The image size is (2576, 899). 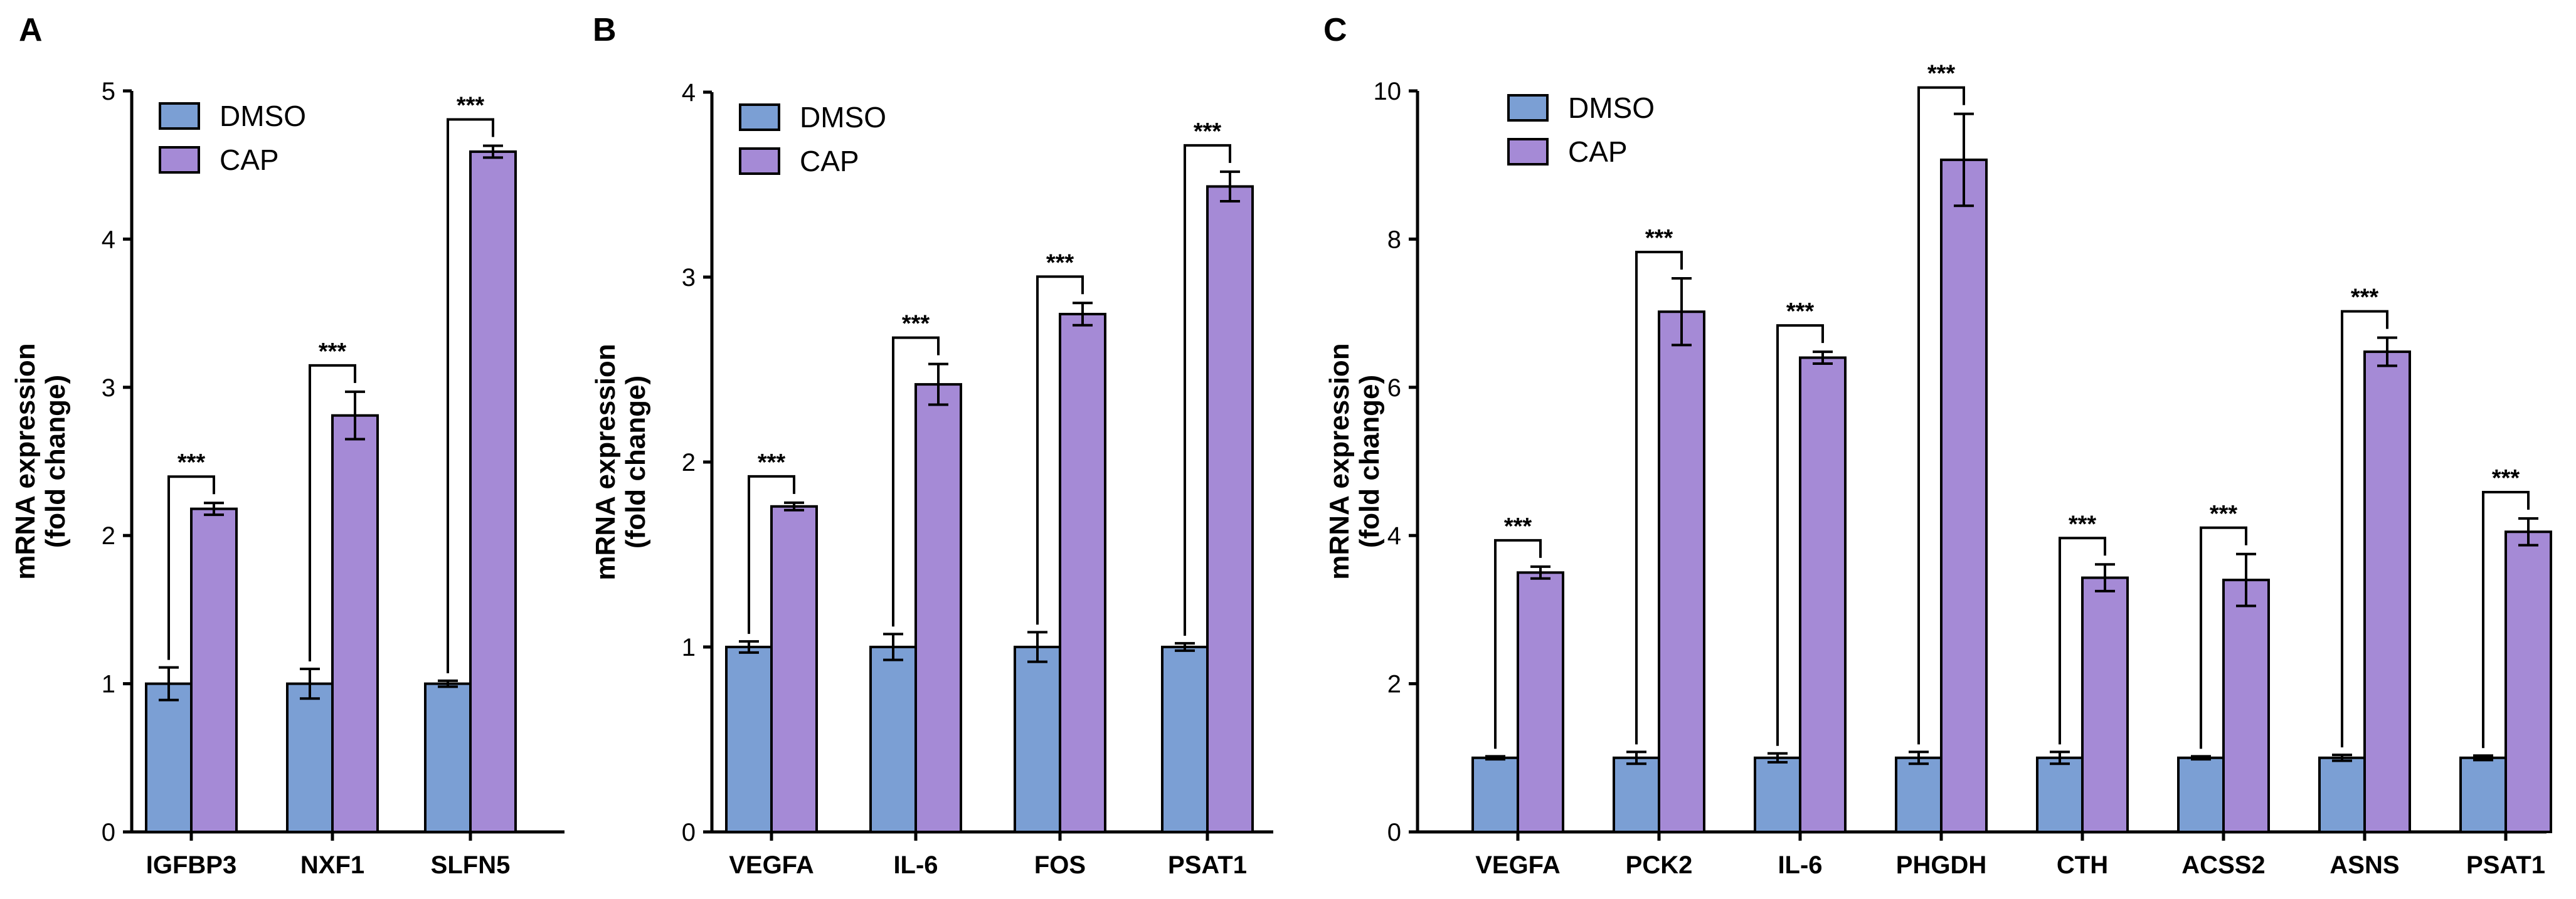 I want to click on bar-cap-vegfa, so click(x=1540, y=702).